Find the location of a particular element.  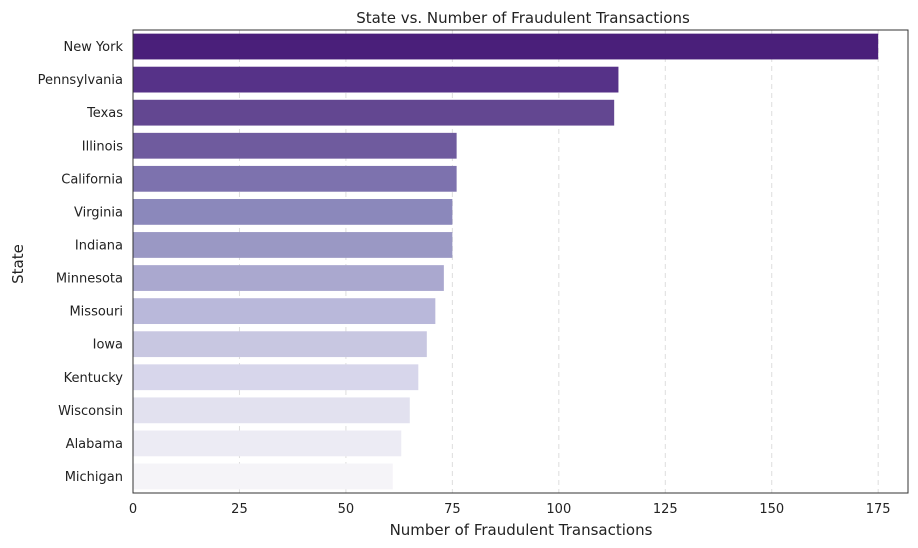

y-tick-label: Michigan is located at coordinates (94, 477).